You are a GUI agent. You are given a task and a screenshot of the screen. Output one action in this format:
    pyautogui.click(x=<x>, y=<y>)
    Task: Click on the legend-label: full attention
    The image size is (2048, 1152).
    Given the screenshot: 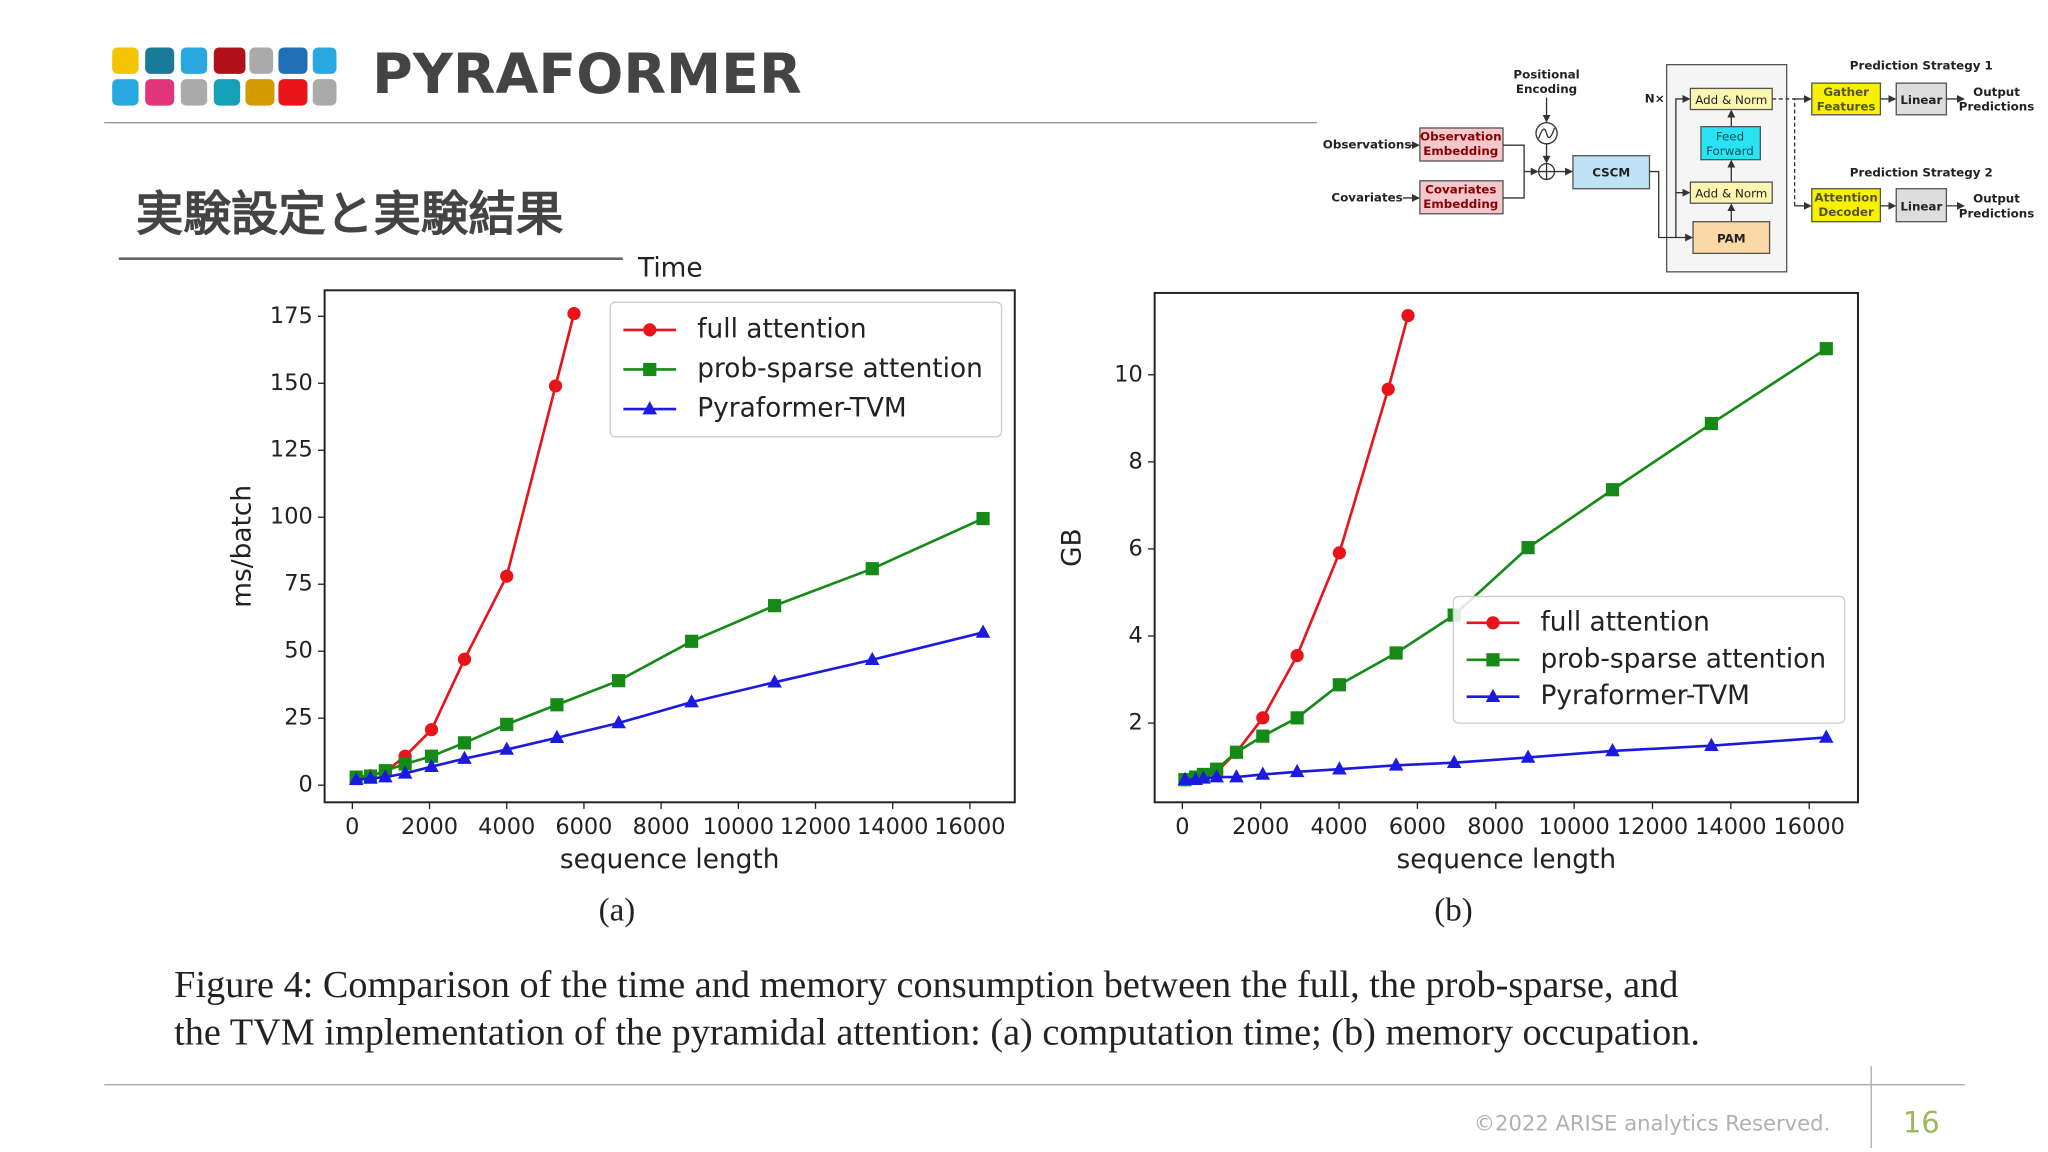 What is the action you would take?
    pyautogui.click(x=781, y=329)
    